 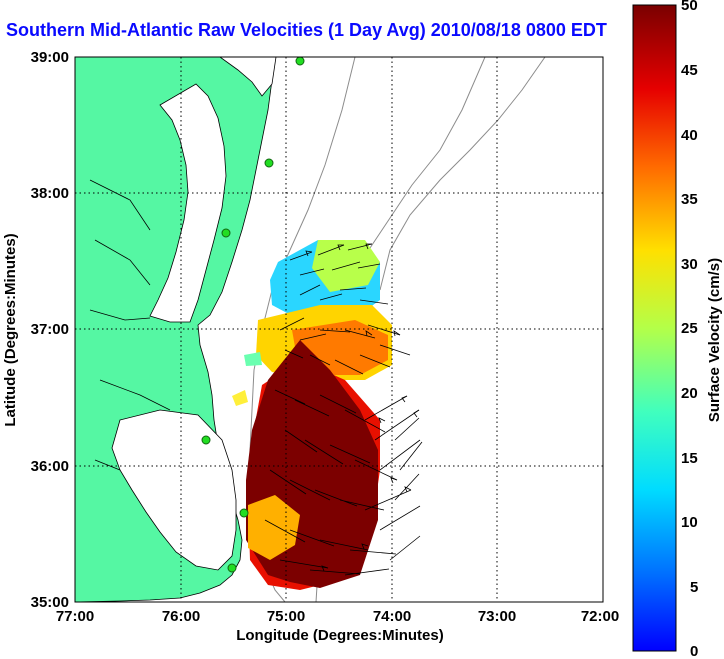 What do you see at coordinates (50, 57) in the screenshot?
I see `y-tick-label: 39:00` at bounding box center [50, 57].